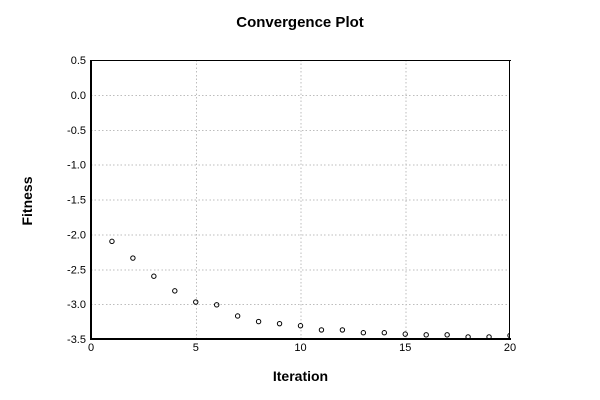 Image resolution: width=600 pixels, height=400 pixels. I want to click on y-tick-label: -0.5, so click(76, 131).